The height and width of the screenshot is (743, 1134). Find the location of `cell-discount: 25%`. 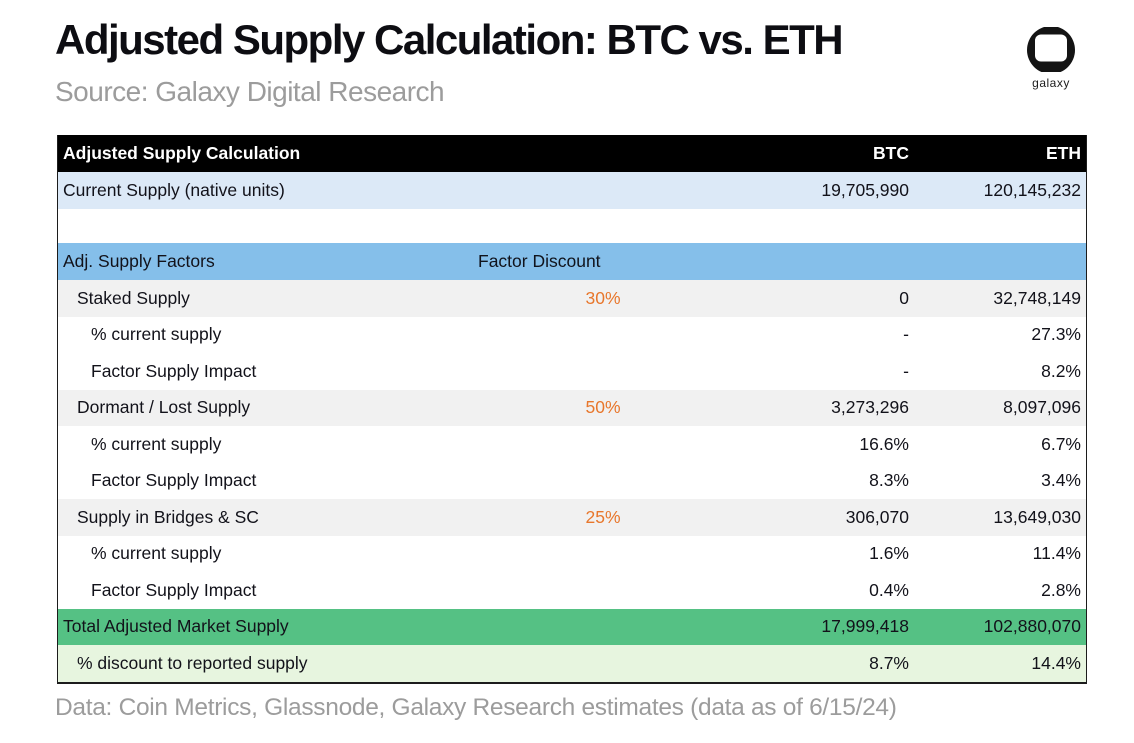

cell-discount: 25% is located at coordinates (603, 516).